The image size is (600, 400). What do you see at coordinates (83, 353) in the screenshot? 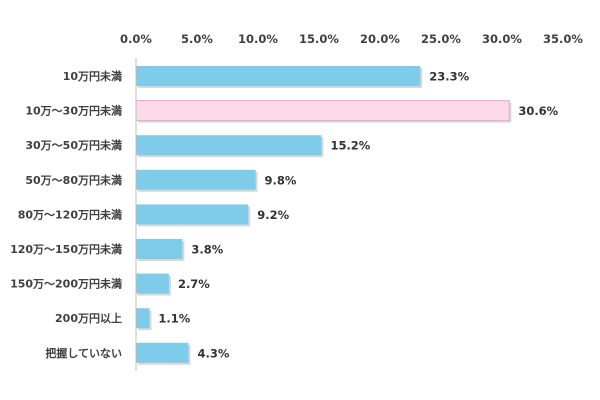
I see `category-label: 把握していない` at bounding box center [83, 353].